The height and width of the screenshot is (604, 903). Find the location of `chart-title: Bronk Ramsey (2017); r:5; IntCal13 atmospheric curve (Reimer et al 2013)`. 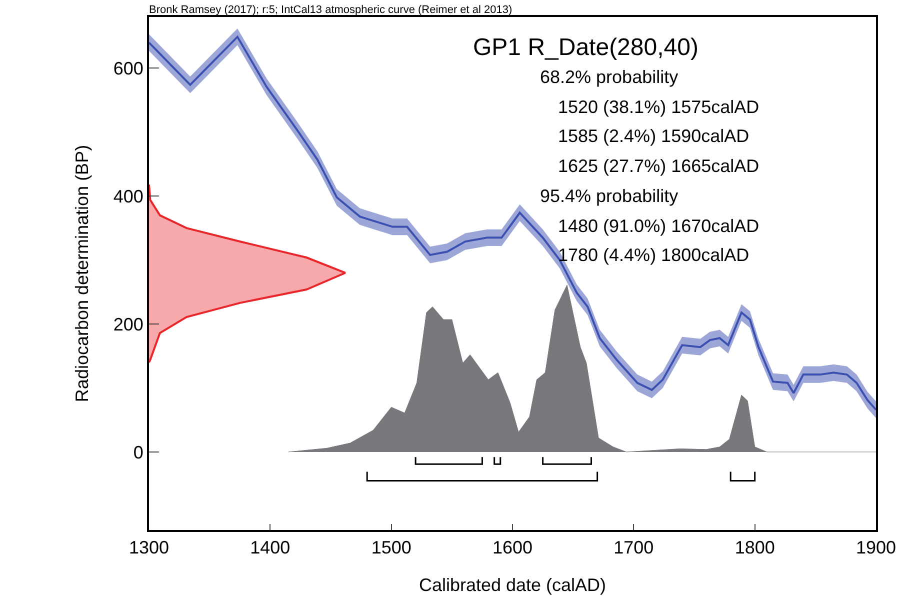

chart-title: Bronk Ramsey (2017); r:5; IntCal13 atmospheric curve (Reimer et al 2013) is located at coordinates (330, 10).